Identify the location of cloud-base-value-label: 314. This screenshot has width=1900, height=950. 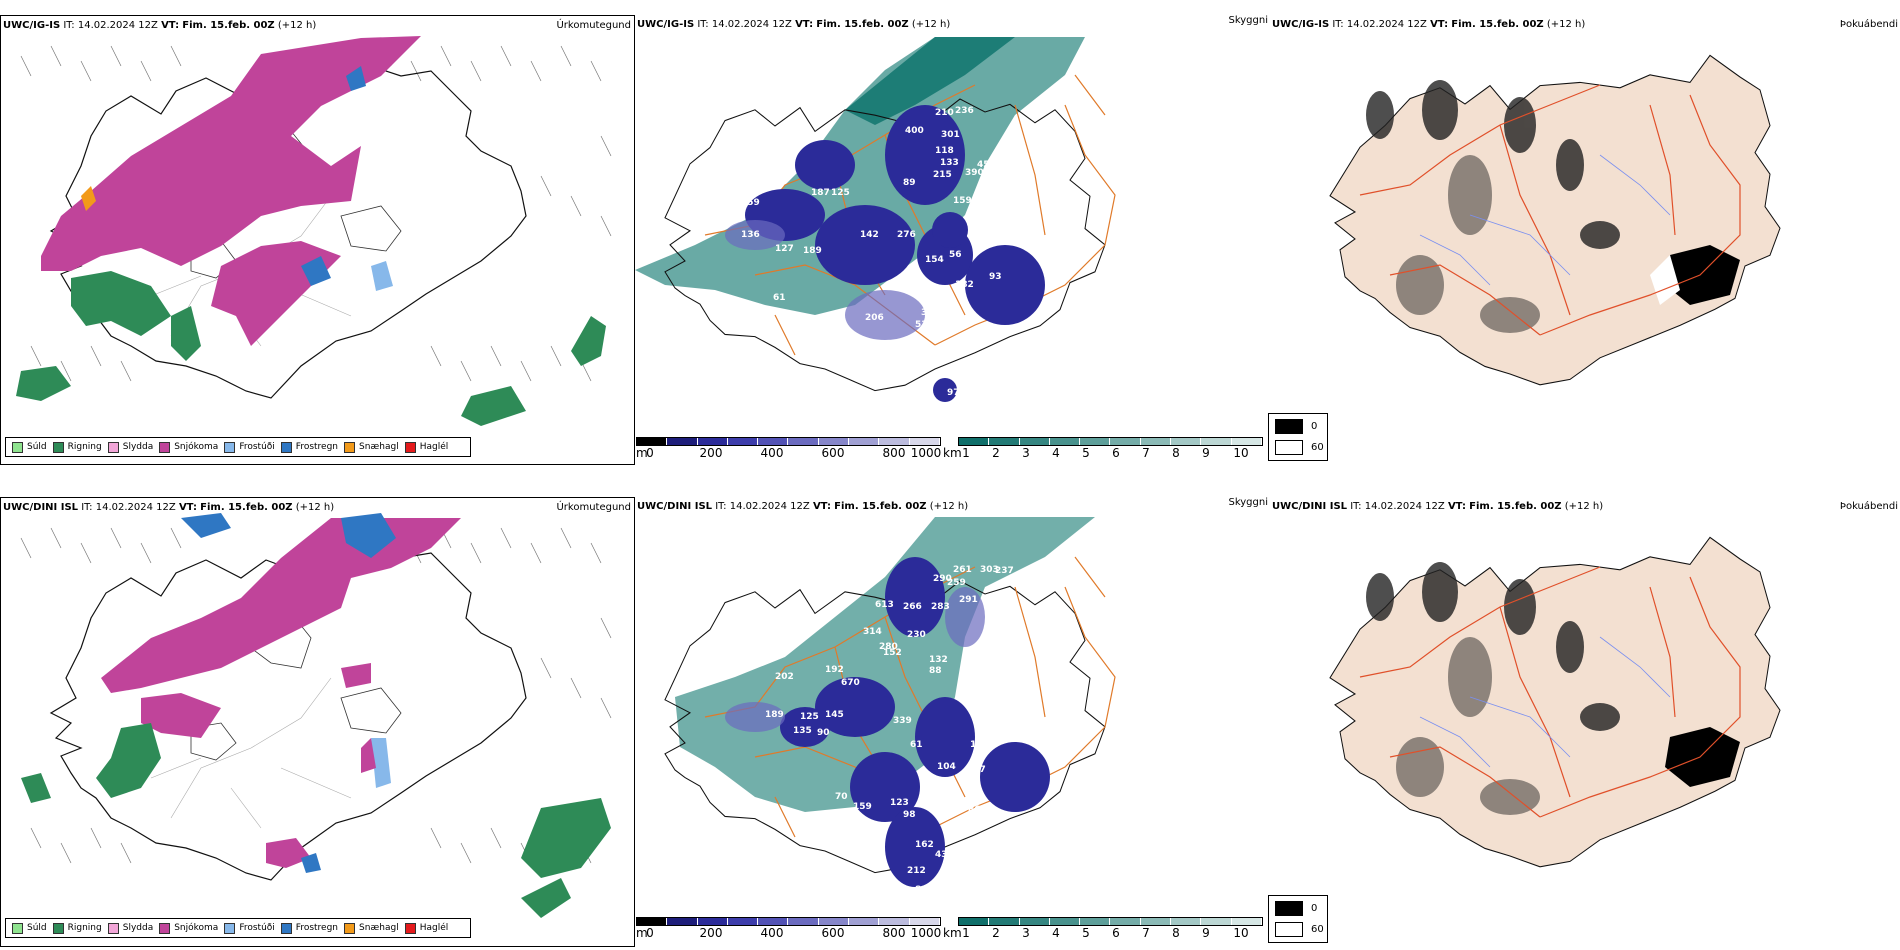
(872, 632).